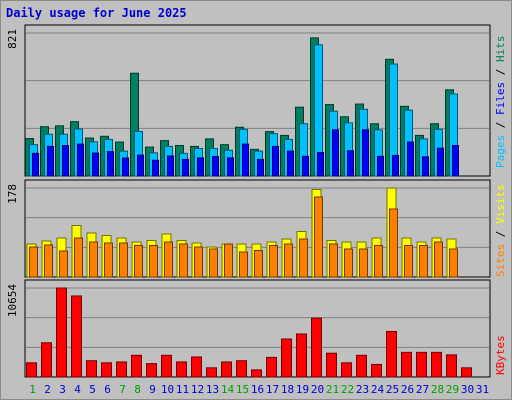 The image size is (512, 400). I want to click on x-tick-label: 5, so click(92, 389).